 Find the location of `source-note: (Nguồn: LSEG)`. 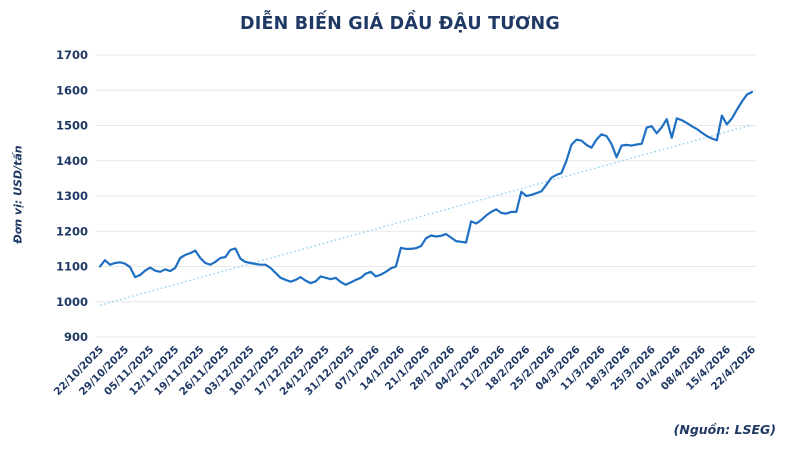

source-note: (Nguồn: LSEG) is located at coordinates (724, 429).